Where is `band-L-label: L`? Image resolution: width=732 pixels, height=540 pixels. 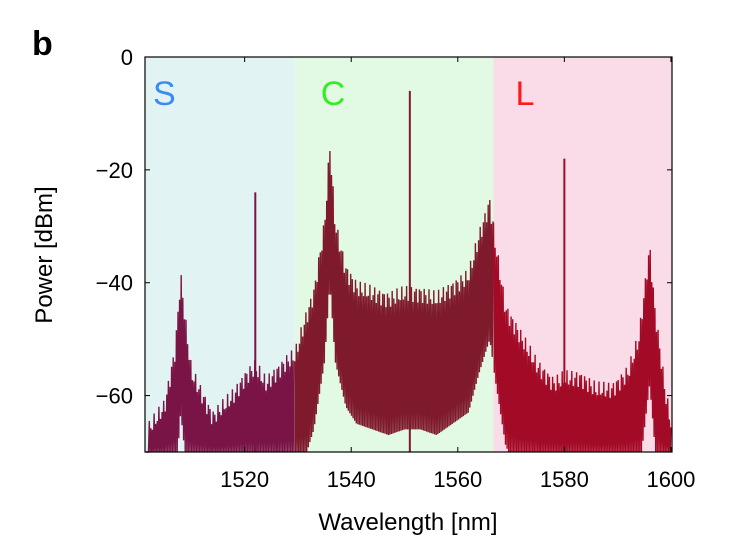
band-L-label: L is located at coordinates (524, 94).